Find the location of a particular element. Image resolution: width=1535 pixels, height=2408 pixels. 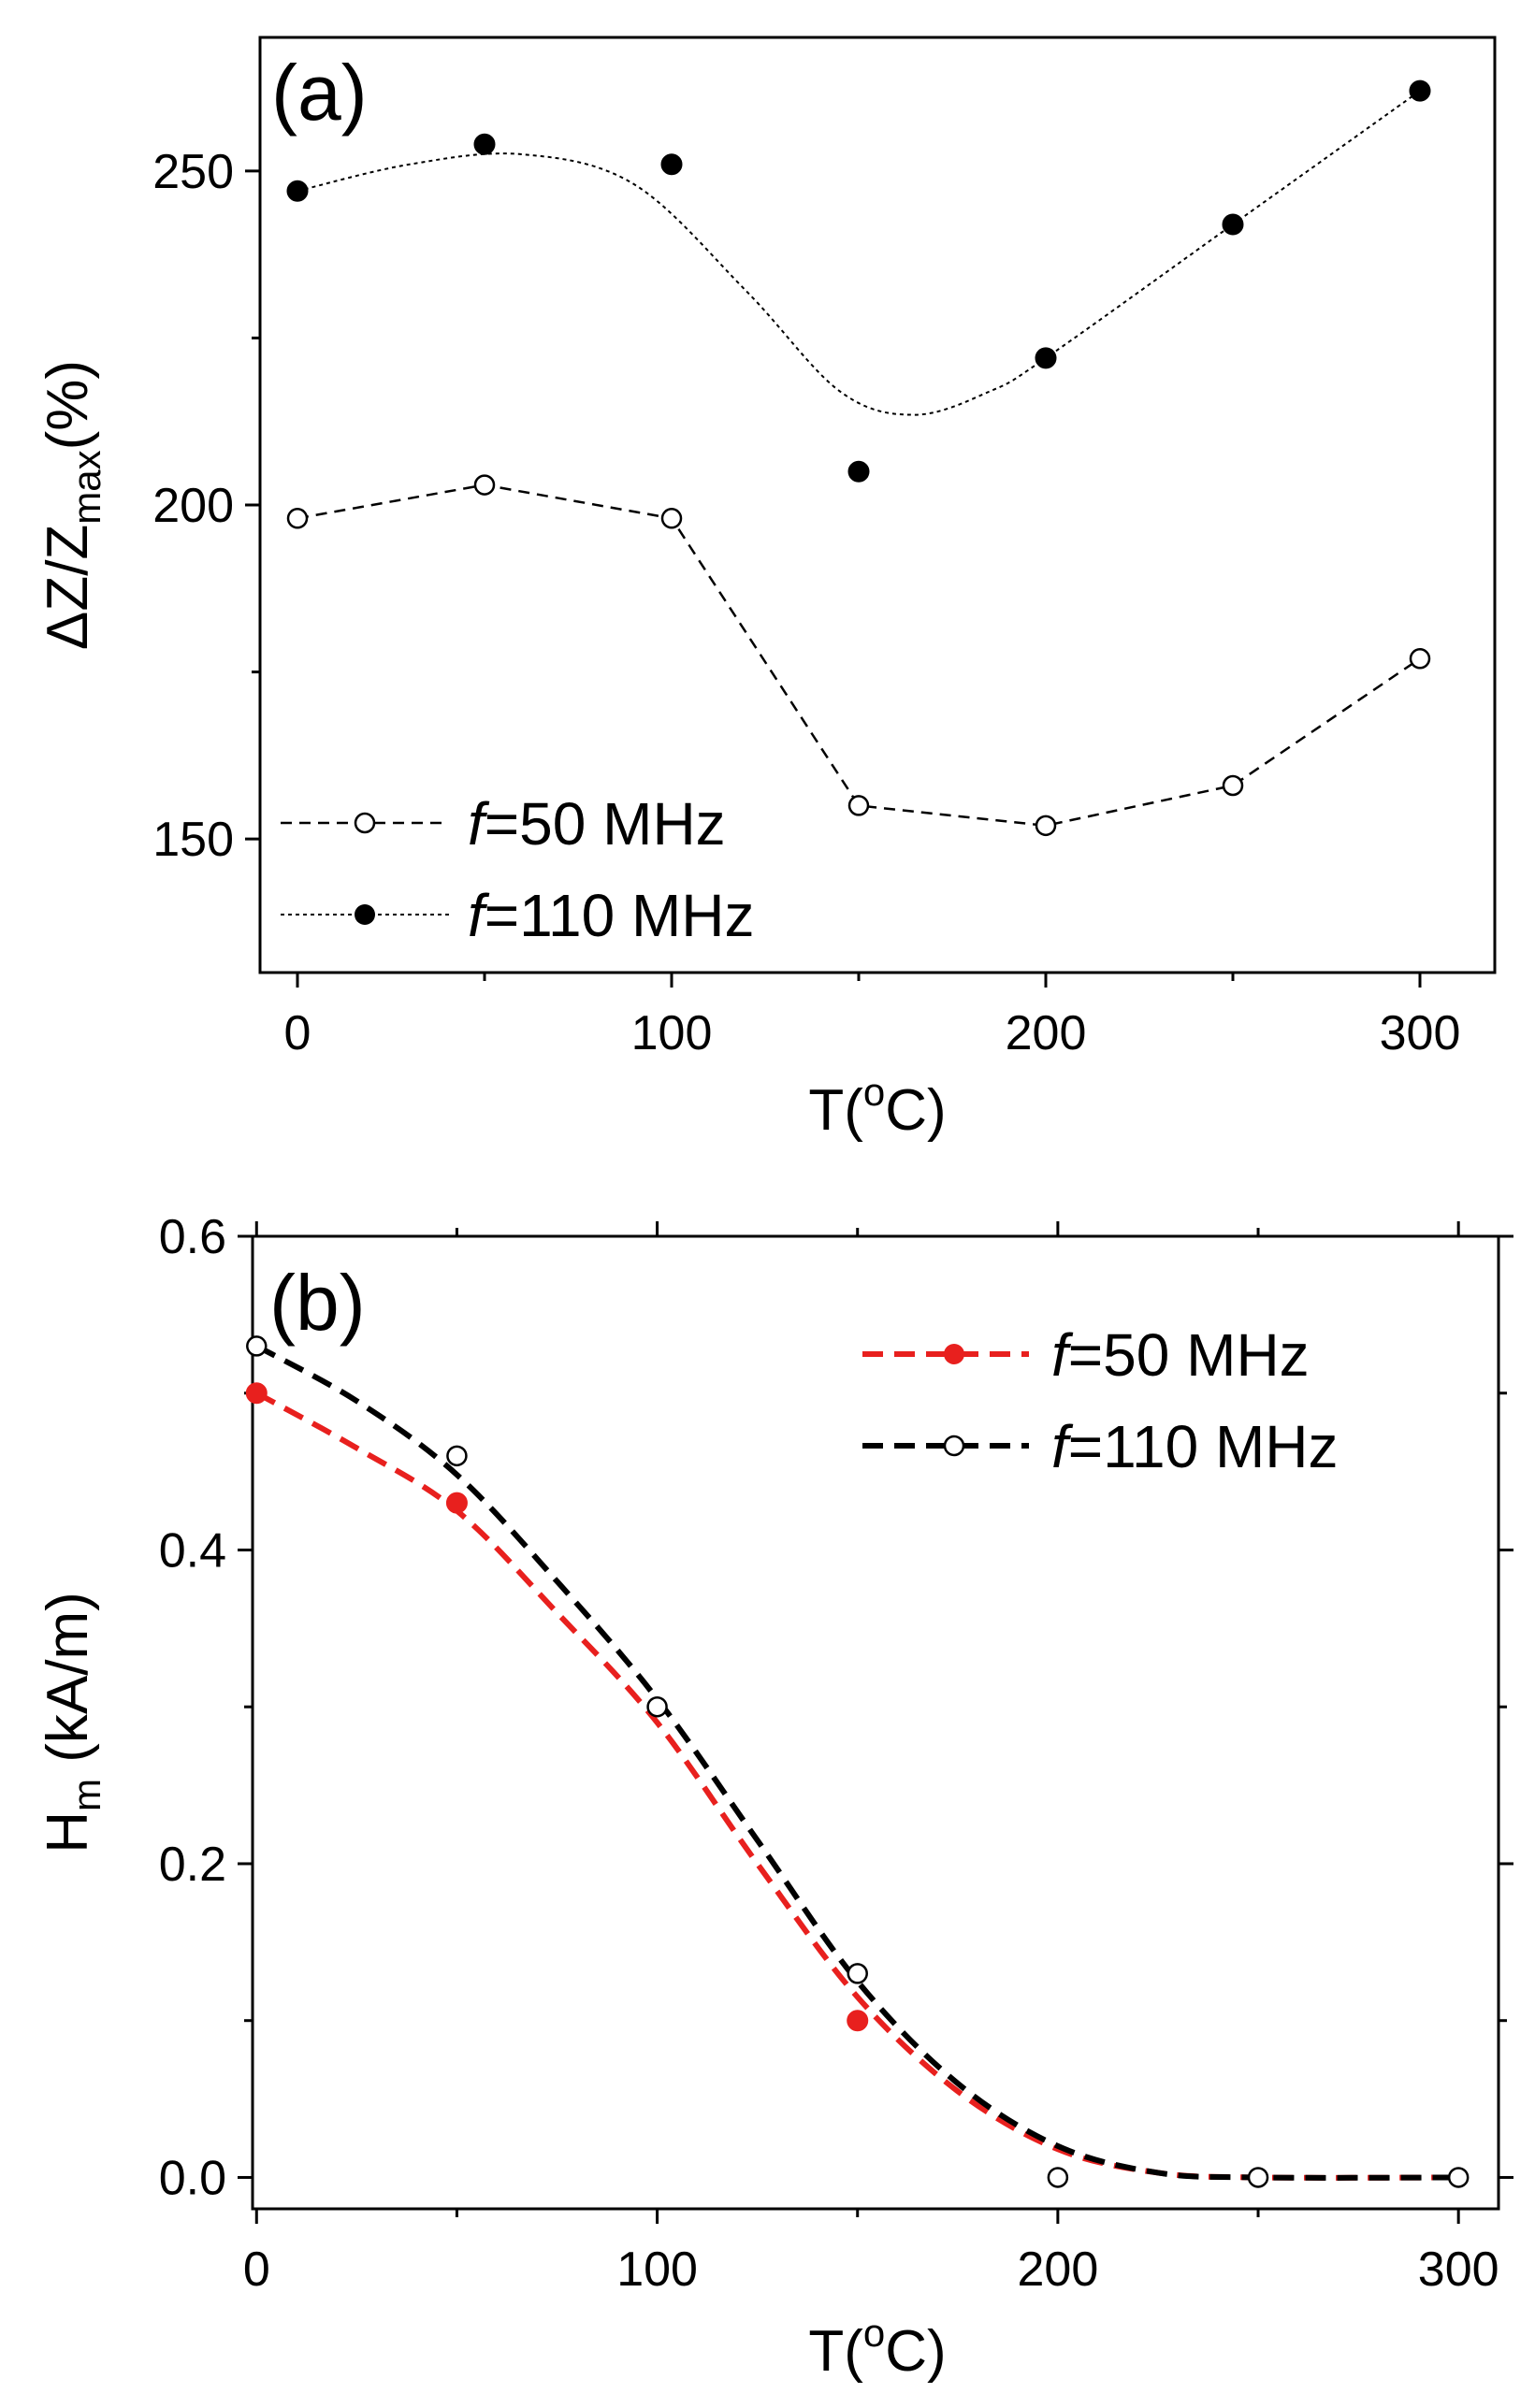

panel-b-x-axis-title: T(oC) is located at coordinates (877, 2347).